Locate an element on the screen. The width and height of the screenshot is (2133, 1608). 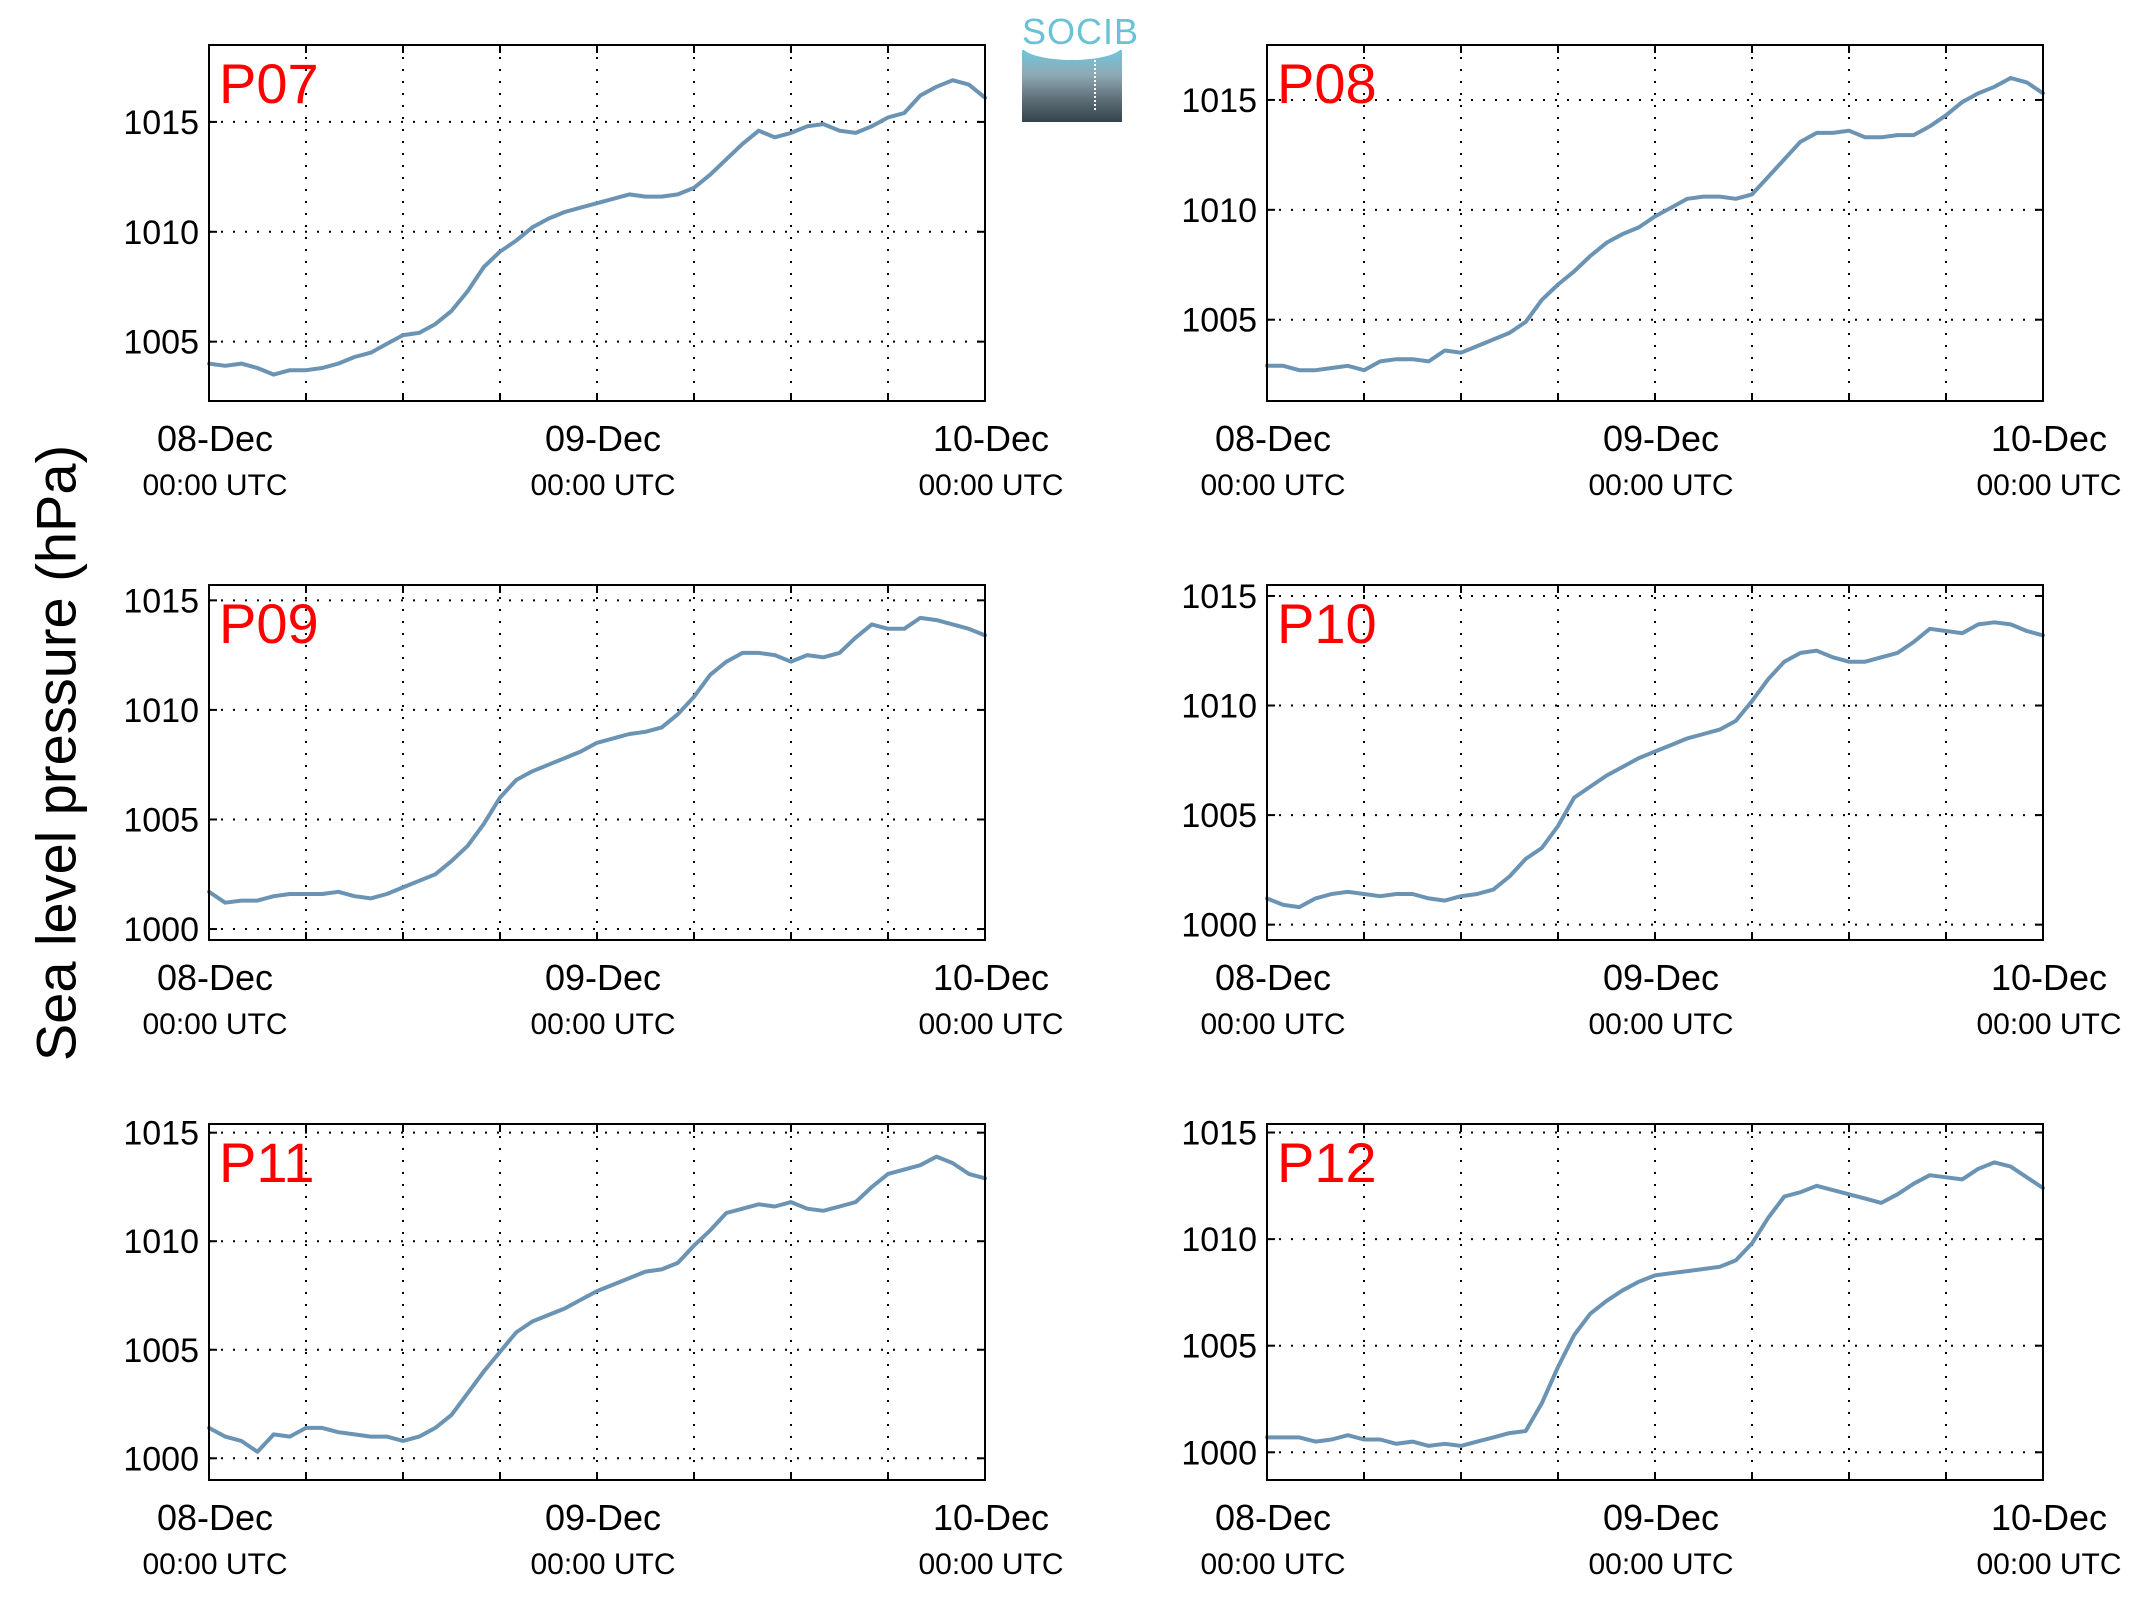
panel-label: P07 is located at coordinates (269, 83).